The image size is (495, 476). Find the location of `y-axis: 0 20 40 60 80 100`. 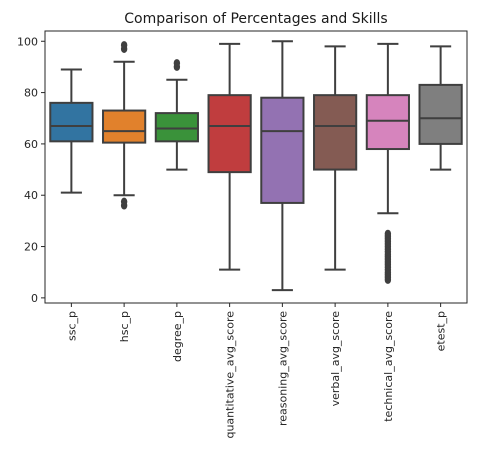

y-axis: 0 20 40 60 80 100 is located at coordinates (31, 170).